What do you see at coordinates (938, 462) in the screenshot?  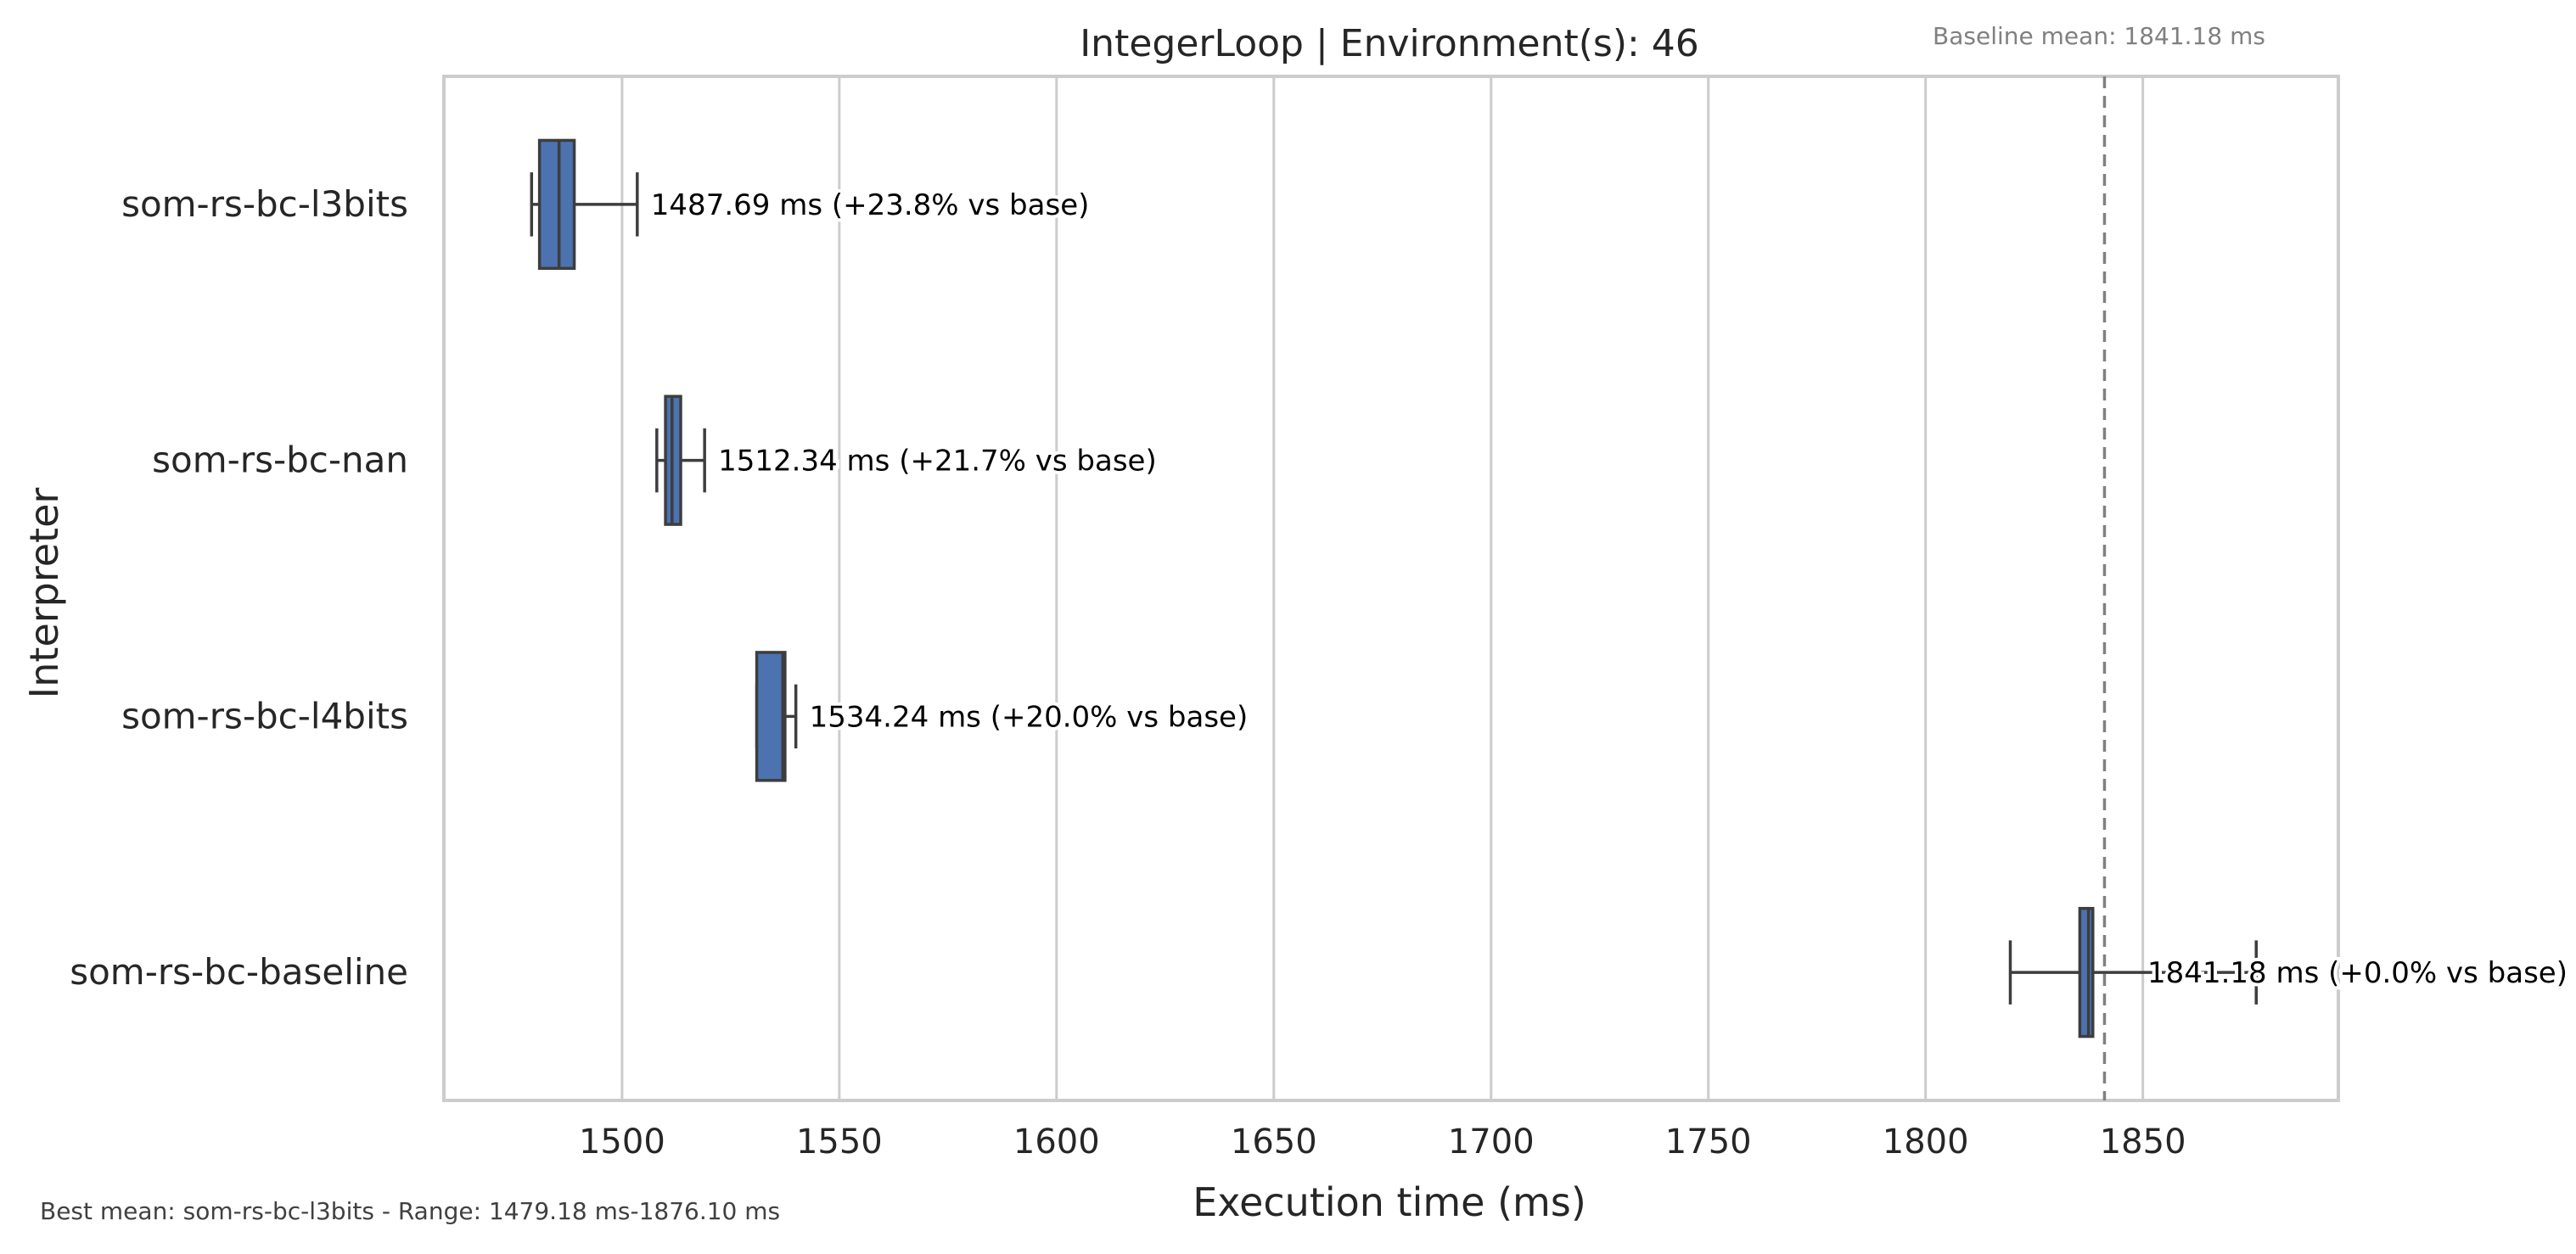 I see `mean-label: 1512.34 ms (+21.7% vs base)` at bounding box center [938, 462].